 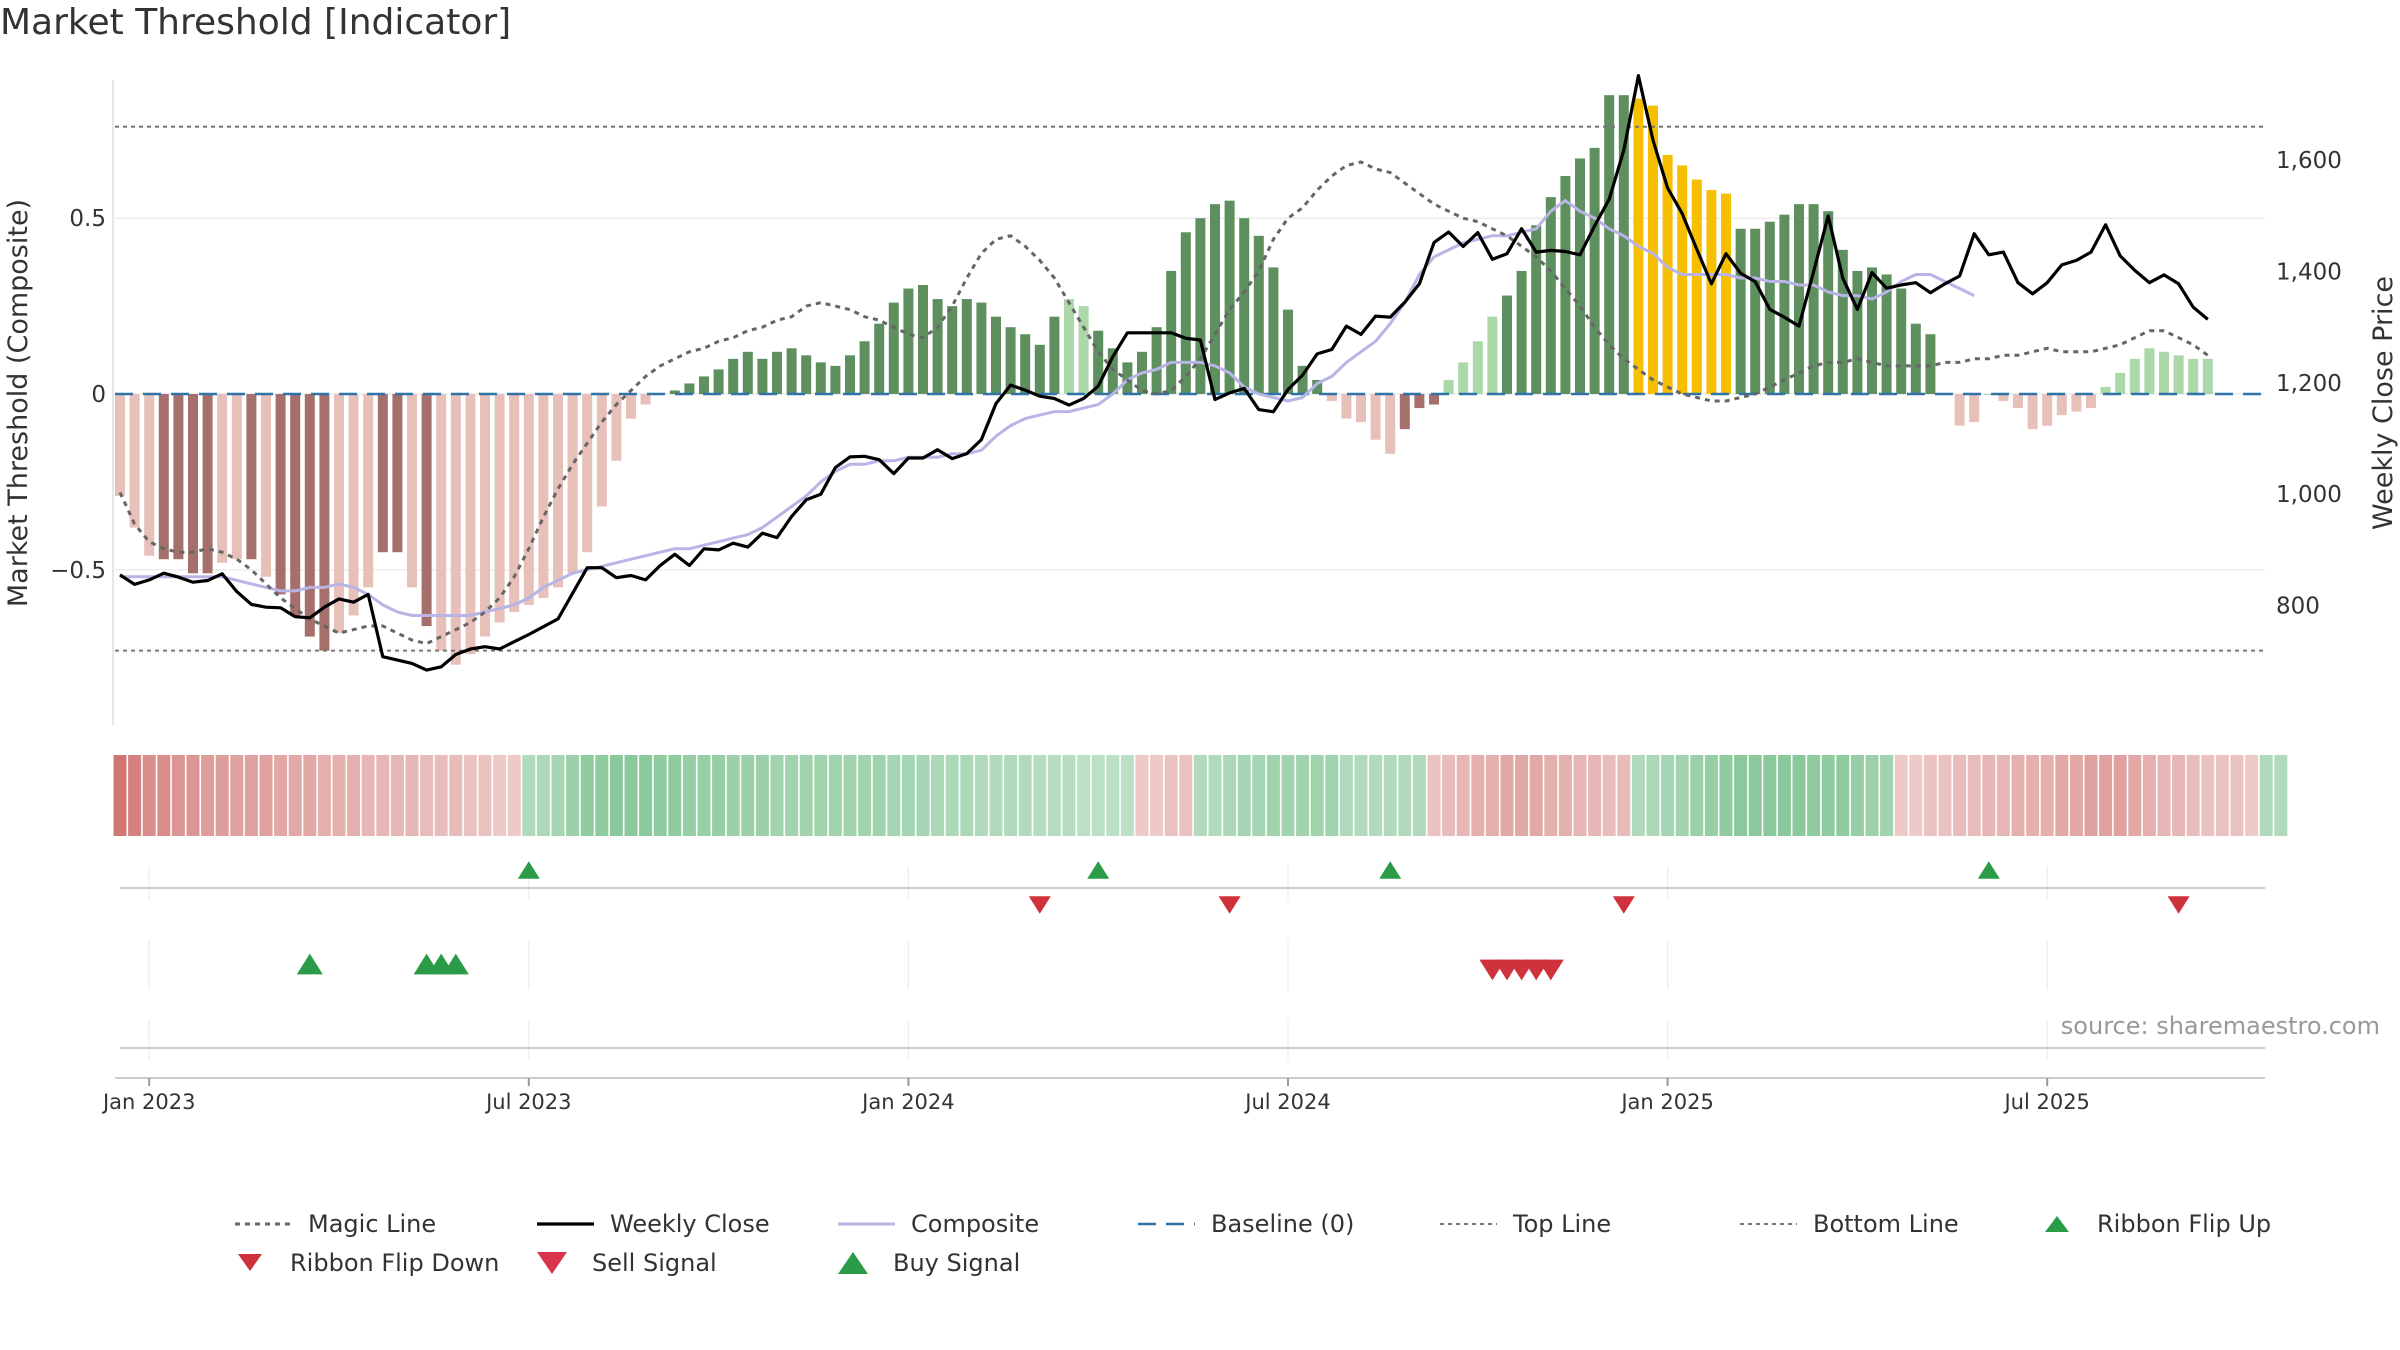 I want to click on legend-label: Composite, so click(x=975, y=1224).